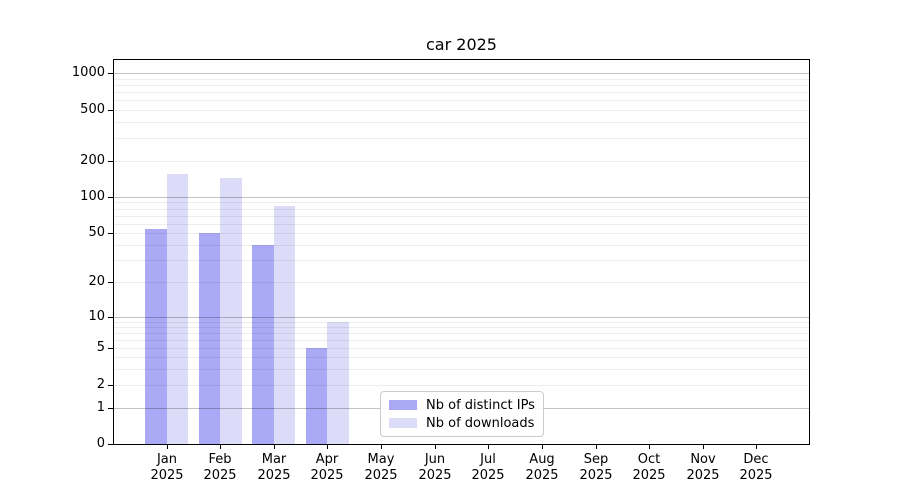 The width and height of the screenshot is (900, 500). I want to click on x-tick-label-aug: Aug 2025, so click(542, 468).